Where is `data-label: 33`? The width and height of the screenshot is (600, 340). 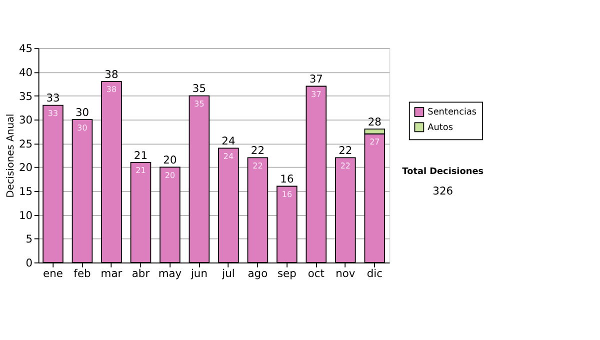 data-label: 33 is located at coordinates (53, 113).